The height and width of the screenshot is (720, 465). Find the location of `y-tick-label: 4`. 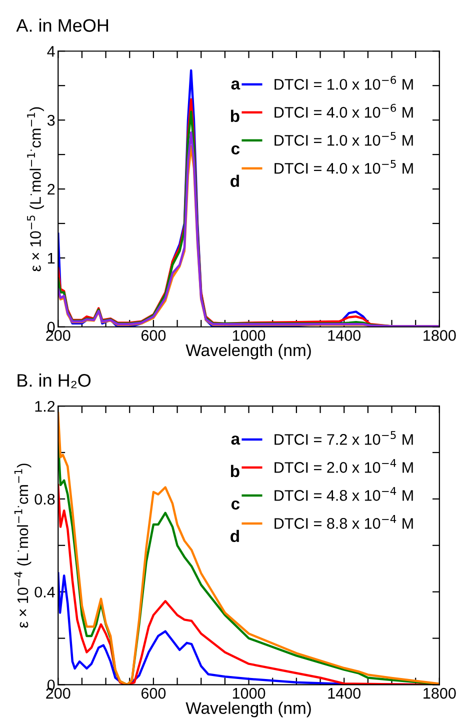

y-tick-label: 4 is located at coordinates (51, 51).